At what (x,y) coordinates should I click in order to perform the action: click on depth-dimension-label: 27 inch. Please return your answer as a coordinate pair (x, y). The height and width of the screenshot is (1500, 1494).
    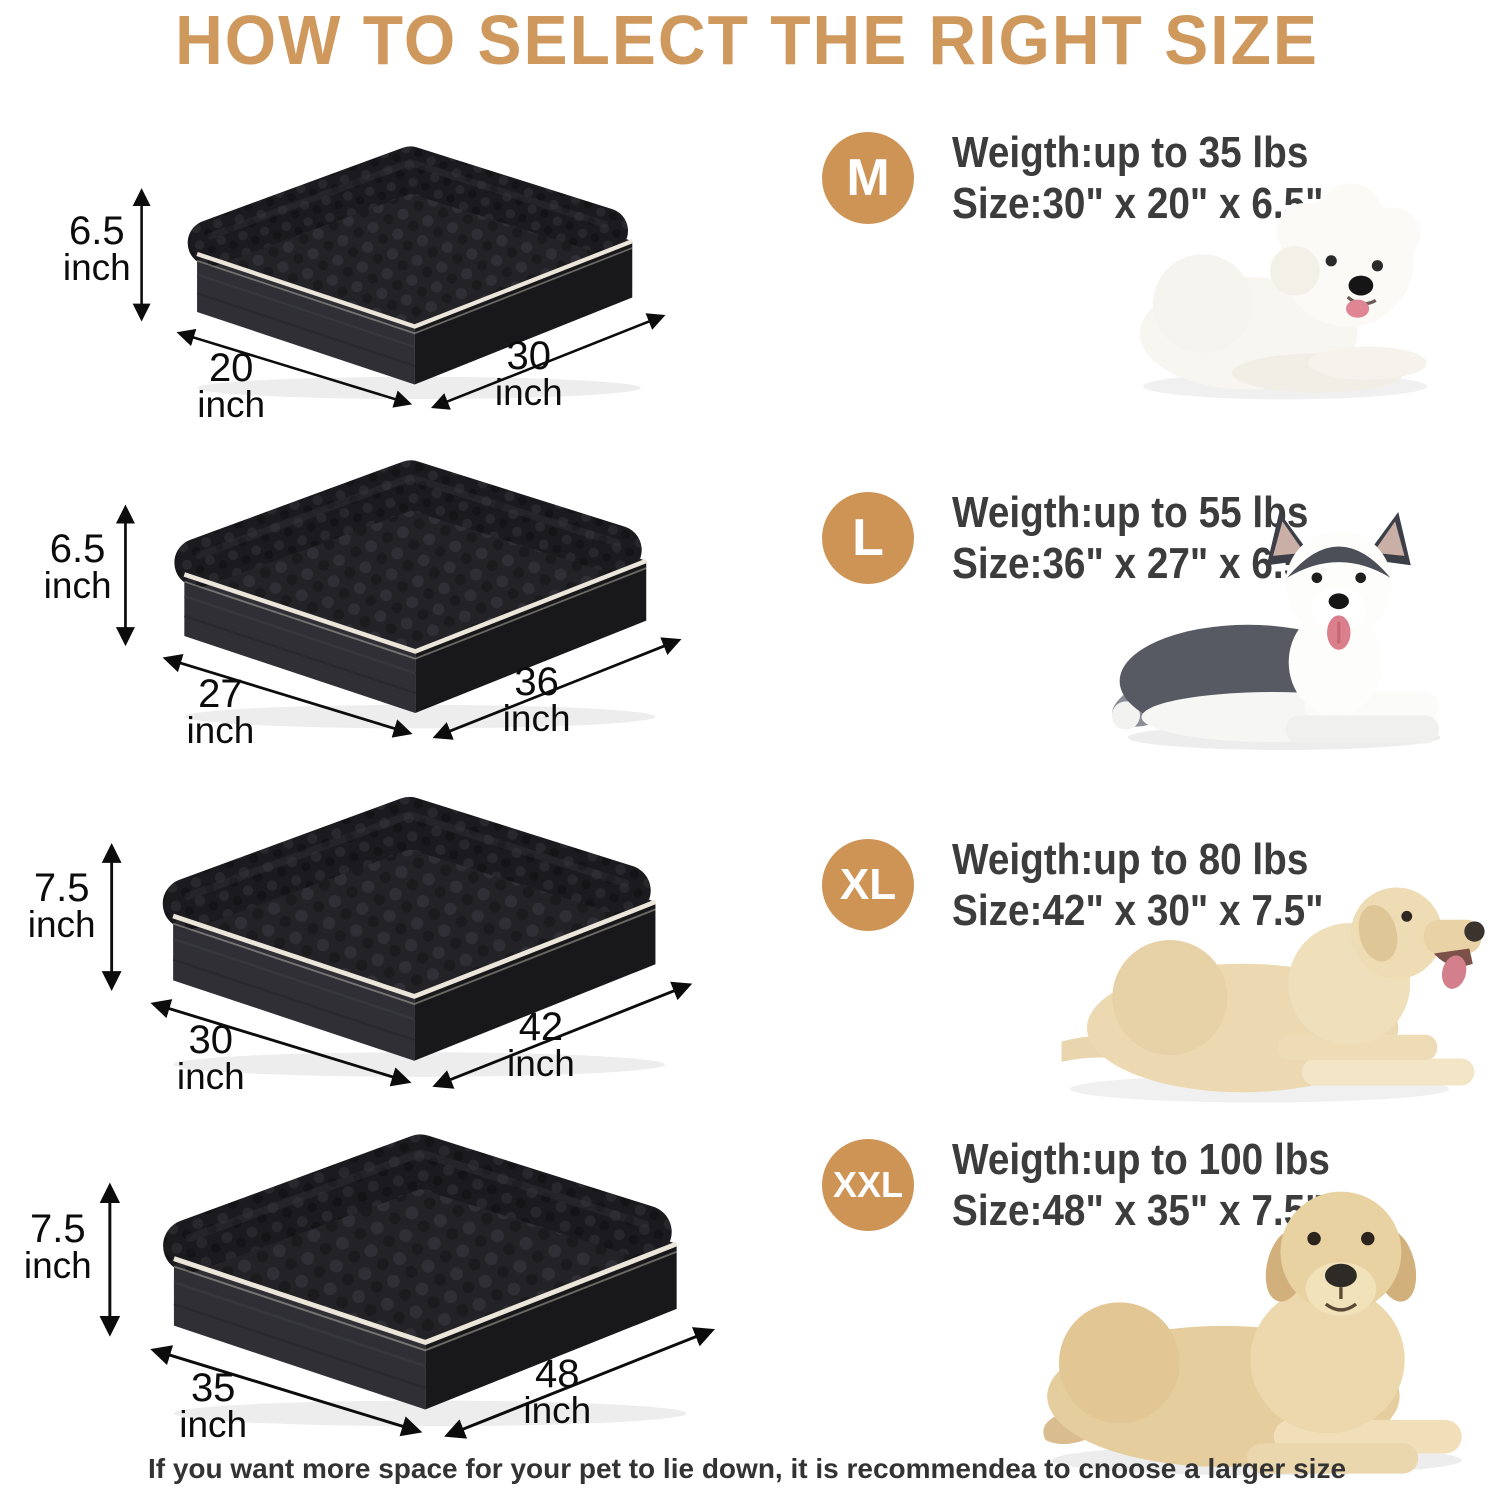
    Looking at the image, I should click on (220, 712).